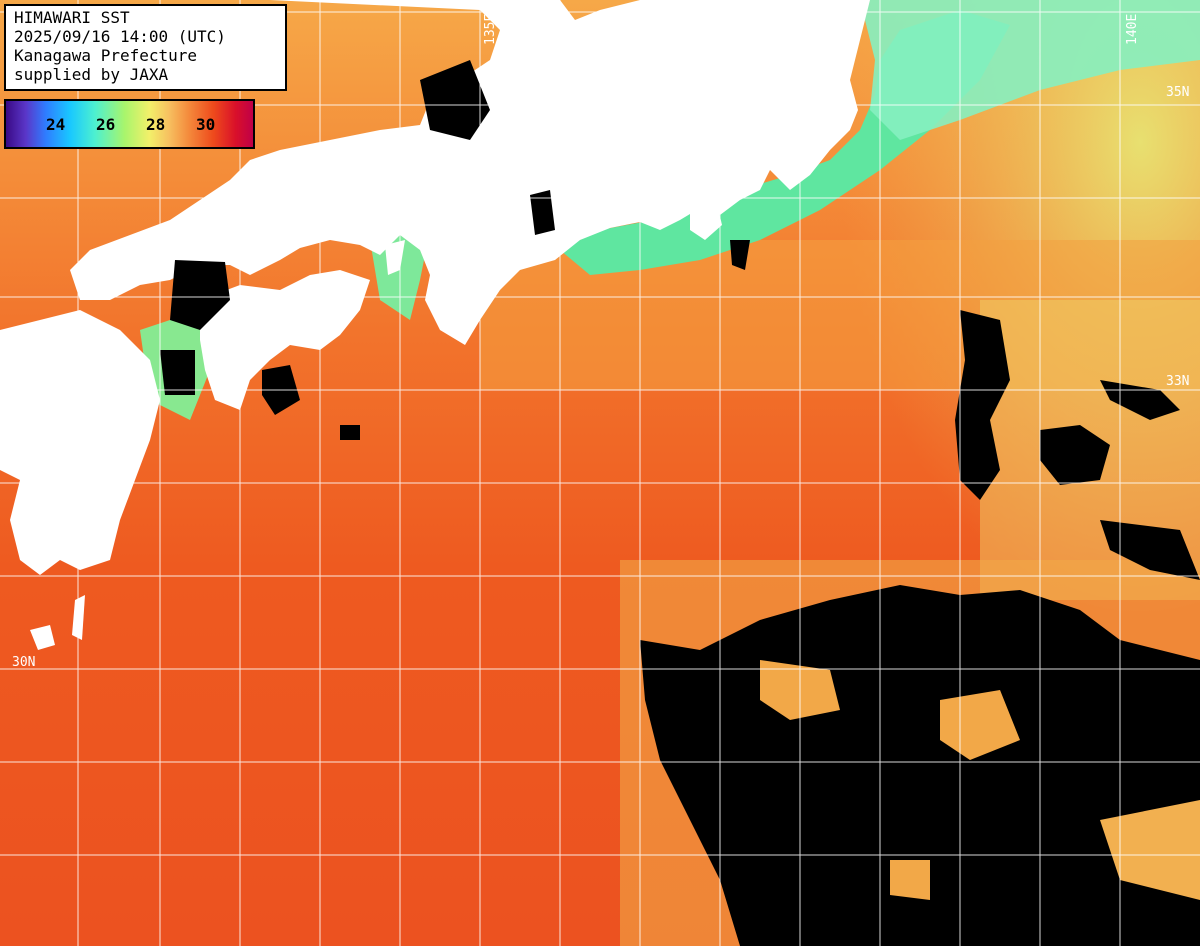 The height and width of the screenshot is (946, 1200). What do you see at coordinates (1150, 550) in the screenshot?
I see `cloud-east-south` at bounding box center [1150, 550].